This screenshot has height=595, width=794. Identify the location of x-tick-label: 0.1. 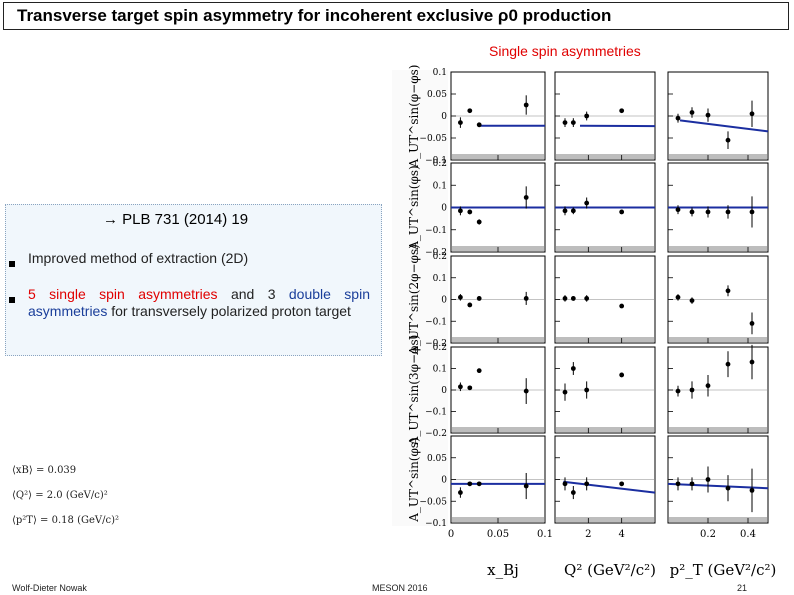
(545, 534).